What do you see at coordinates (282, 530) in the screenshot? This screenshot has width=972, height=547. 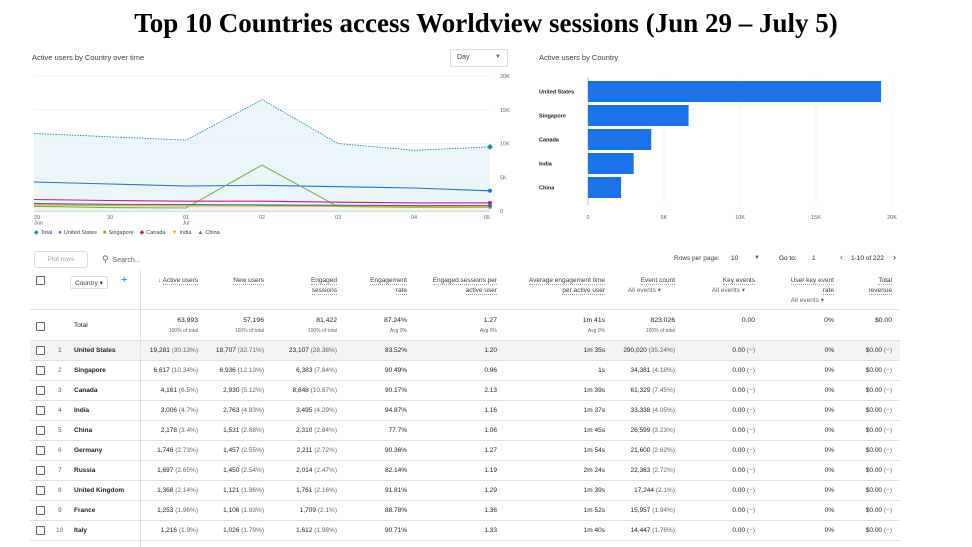 I see `engaged-sessions-cell: 1,612 (1.98%)` at bounding box center [282, 530].